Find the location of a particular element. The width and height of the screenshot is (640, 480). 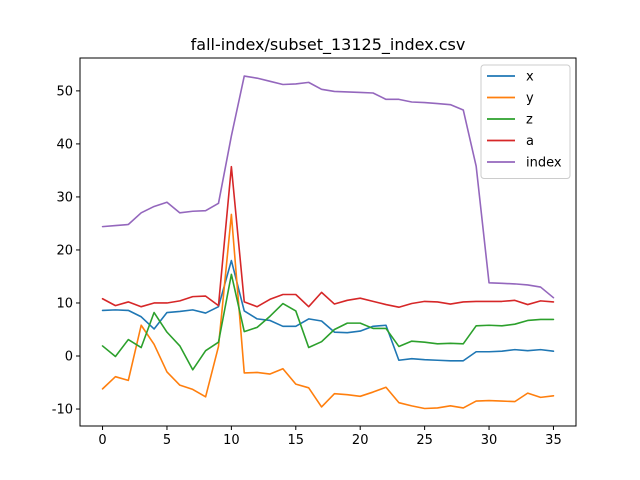

x-tick-label: 30 is located at coordinates (489, 440).